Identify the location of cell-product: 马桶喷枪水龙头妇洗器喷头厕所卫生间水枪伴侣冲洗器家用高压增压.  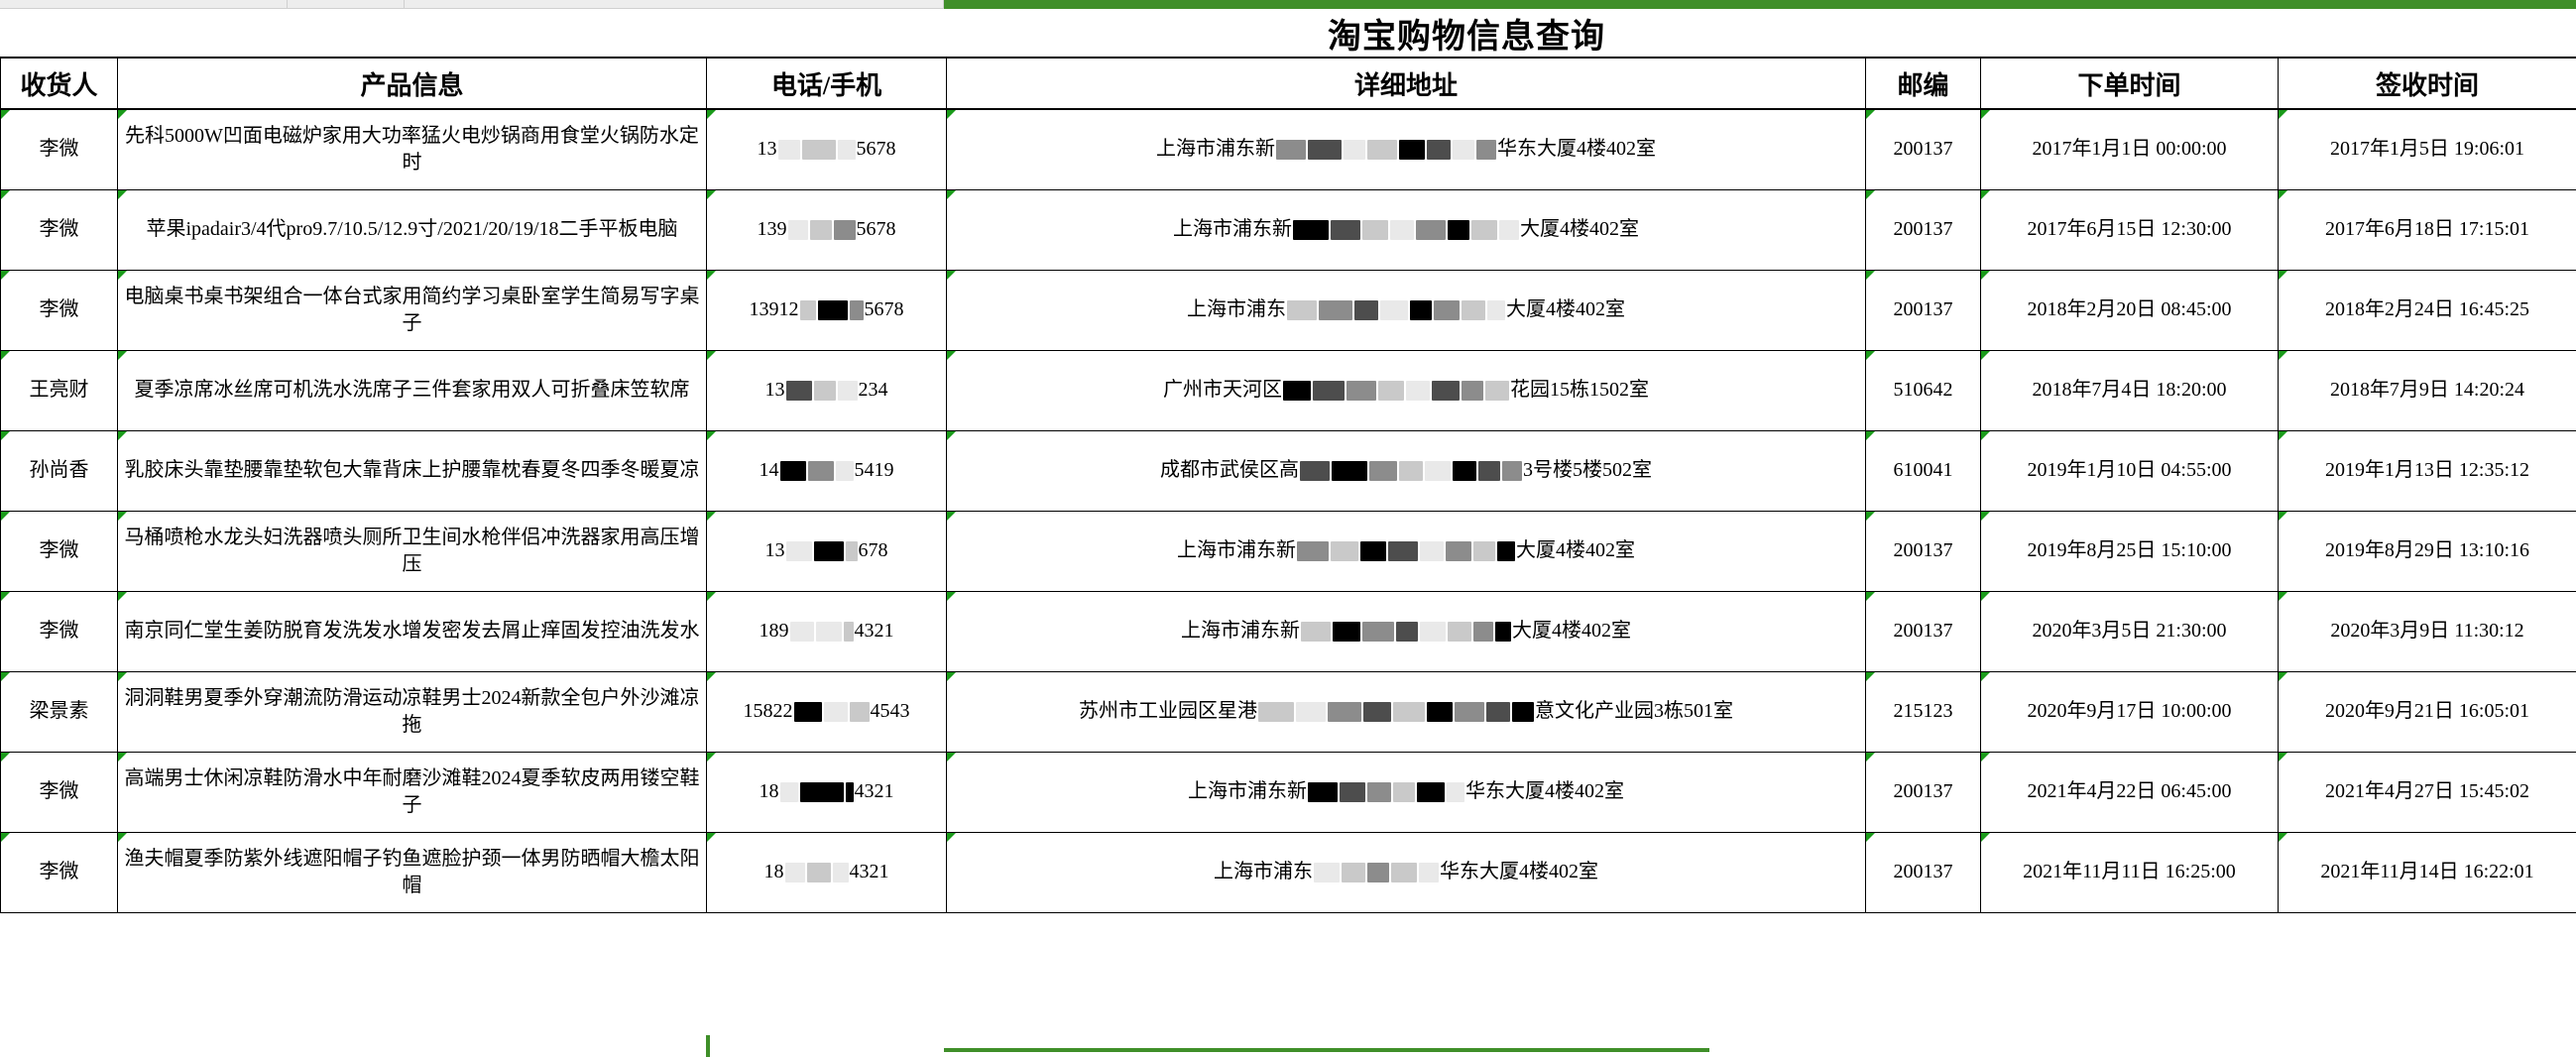
(412, 551).